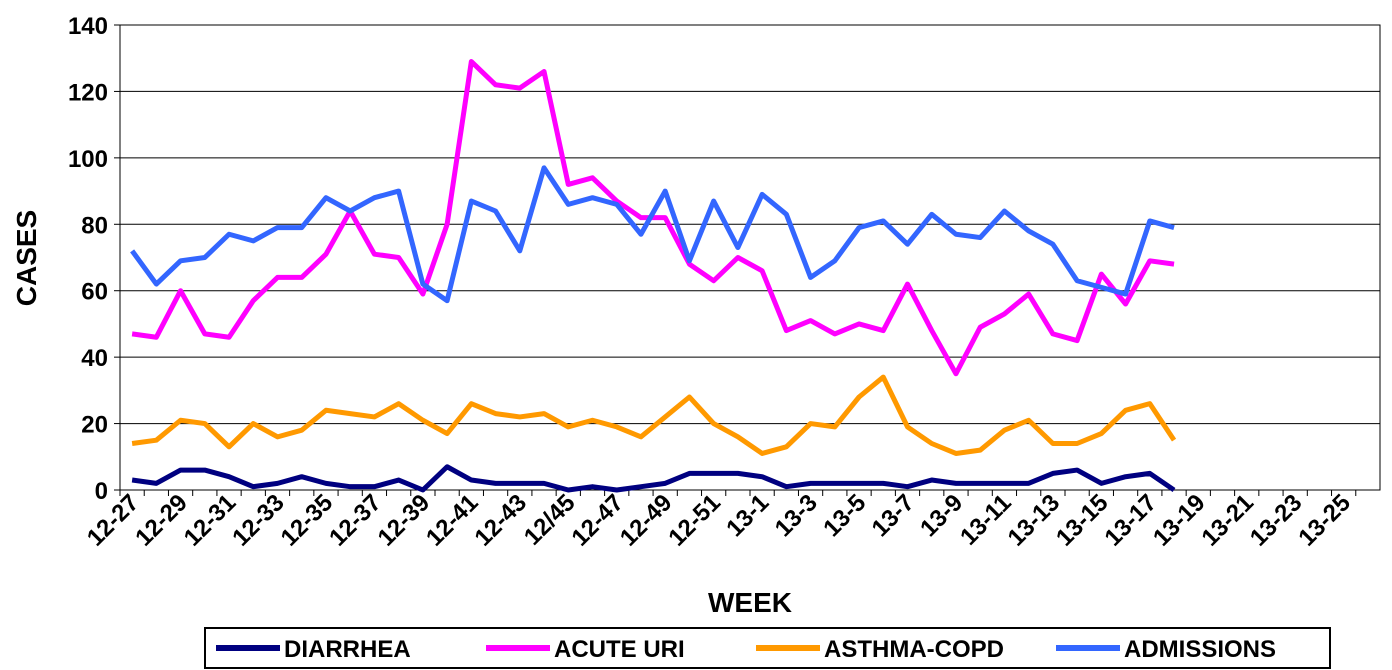  What do you see at coordinates (747, 515) in the screenshot?
I see `x-tick-label: 13-1` at bounding box center [747, 515].